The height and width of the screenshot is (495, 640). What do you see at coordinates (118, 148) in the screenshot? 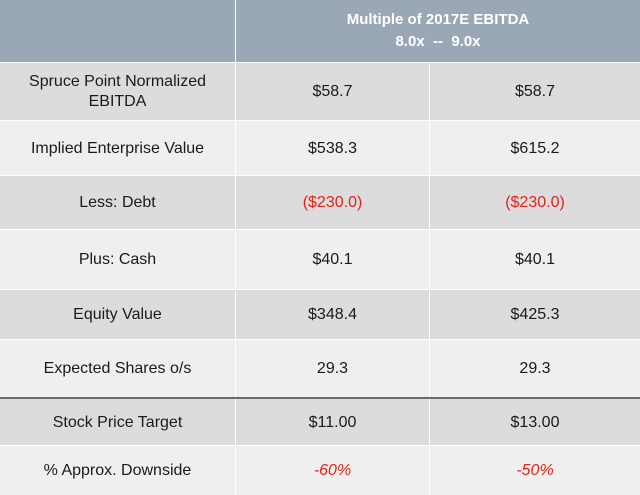
I see `row-label: Implied Enterprise Value` at bounding box center [118, 148].